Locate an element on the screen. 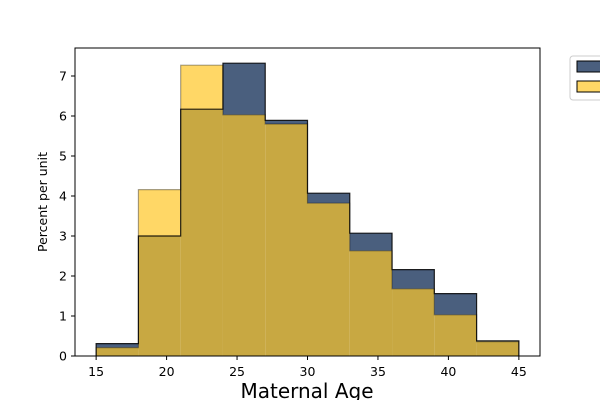  x-axis-label: Maternal Age is located at coordinates (306, 389).